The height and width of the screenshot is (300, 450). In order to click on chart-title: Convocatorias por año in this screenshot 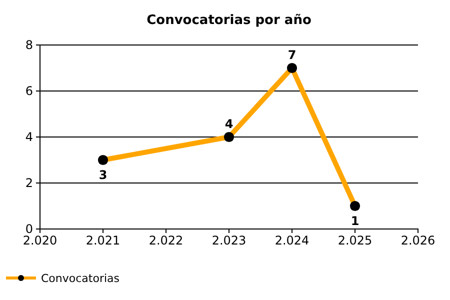, I will do `click(229, 20)`.